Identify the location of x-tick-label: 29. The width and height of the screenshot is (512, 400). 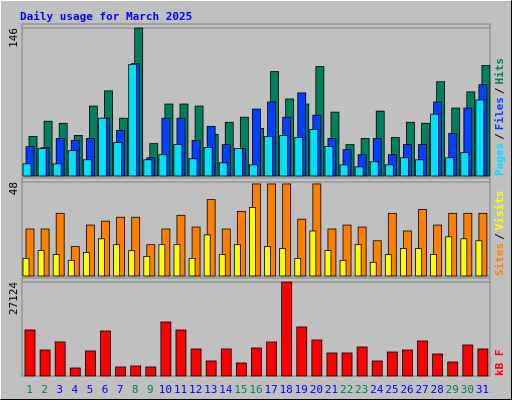
(452, 389).